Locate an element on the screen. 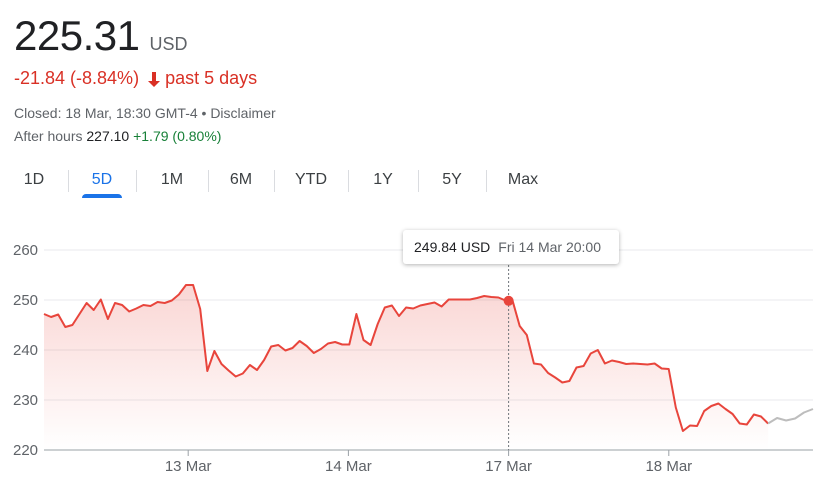 Image resolution: width=829 pixels, height=494 pixels. tab-ytd: YTD is located at coordinates (311, 179).